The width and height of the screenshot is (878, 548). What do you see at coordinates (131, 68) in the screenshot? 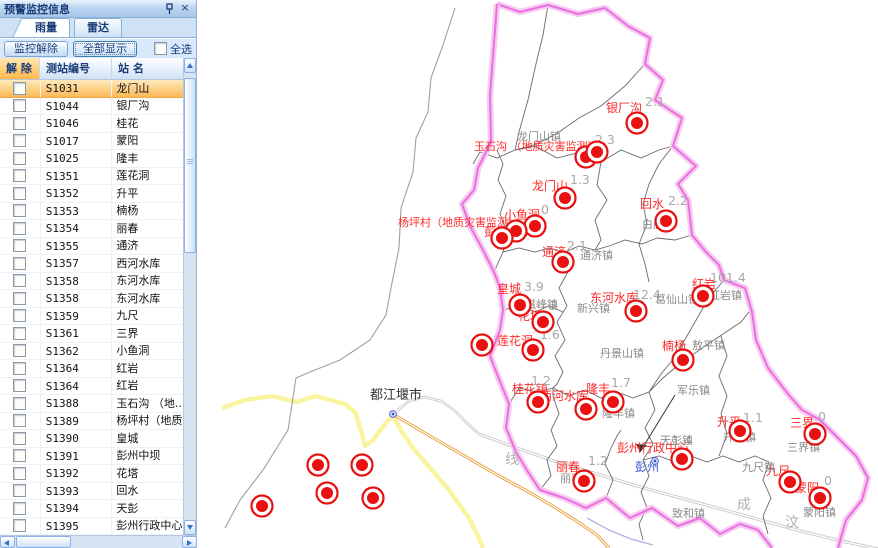
I see `header-station-name: 站 名` at bounding box center [131, 68].